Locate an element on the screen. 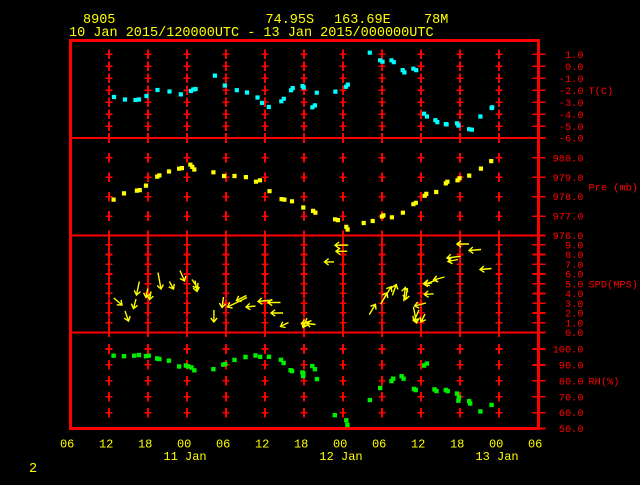 The height and width of the screenshot is (485, 640). svg-text: 100.0 is located at coordinates (568, 351).